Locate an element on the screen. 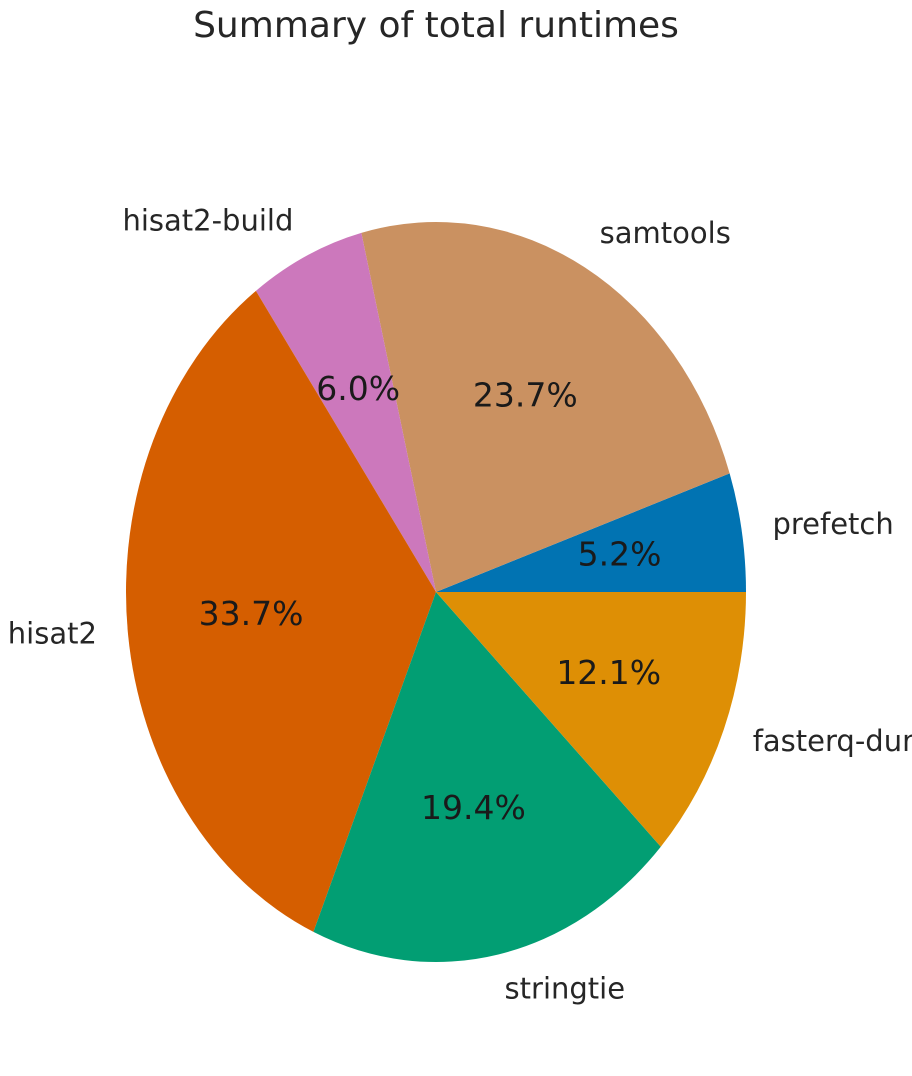 Image resolution: width=912 pixels, height=1076 pixels. pct-label-prefetch: 5.2% is located at coordinates (620, 553).